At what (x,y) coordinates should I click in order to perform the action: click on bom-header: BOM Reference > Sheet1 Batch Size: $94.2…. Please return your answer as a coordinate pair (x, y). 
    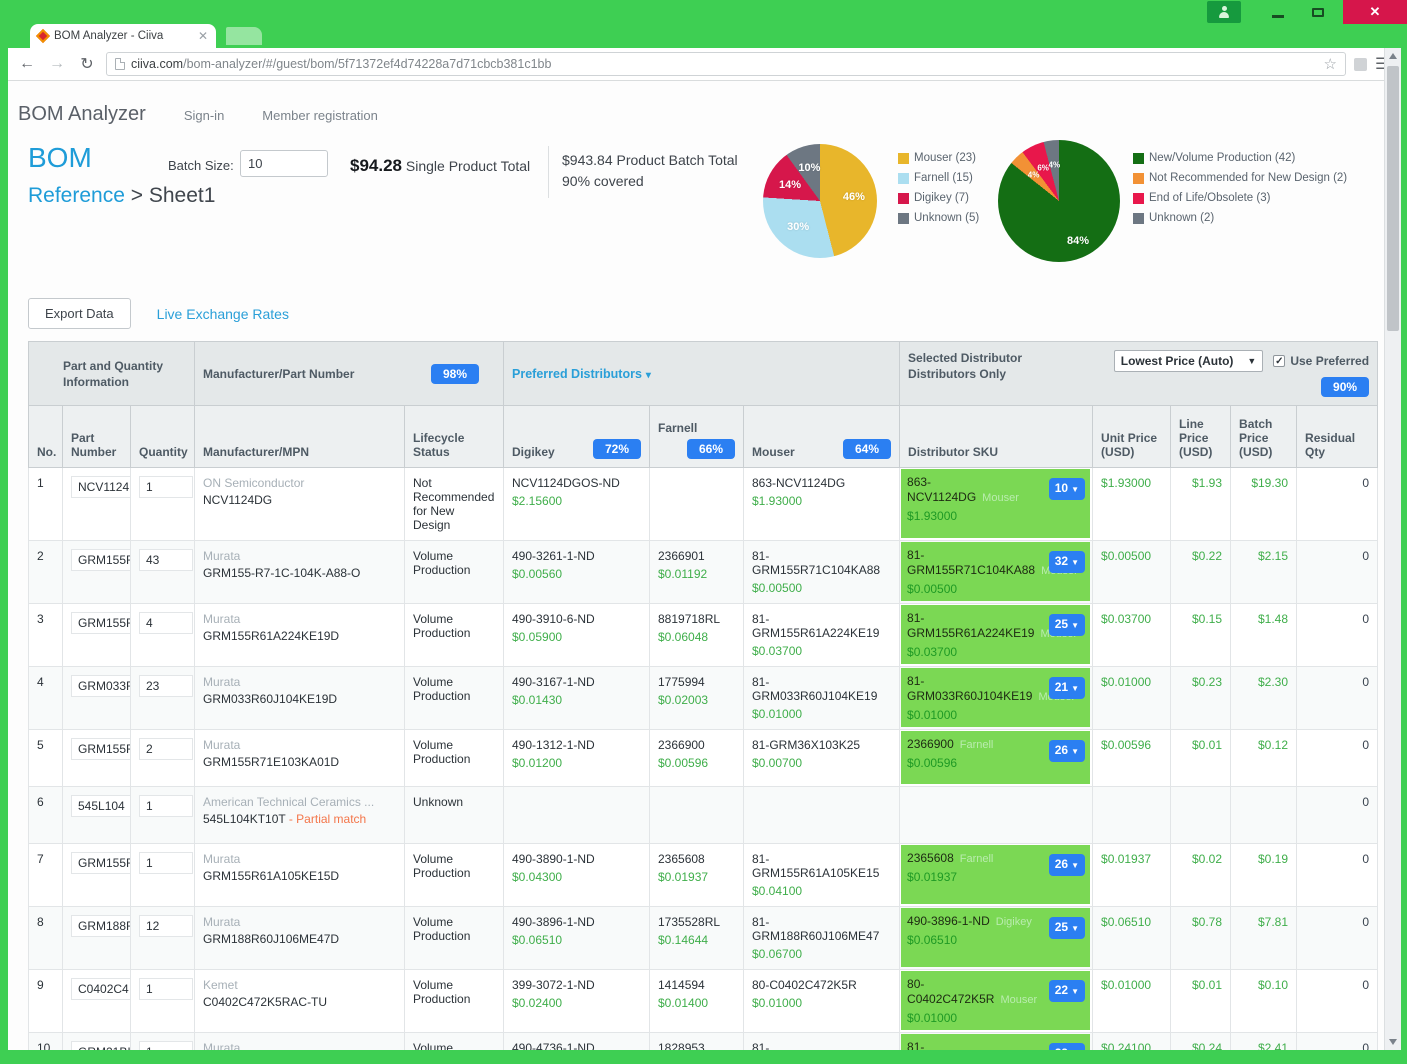
    Looking at the image, I should click on (704, 215).